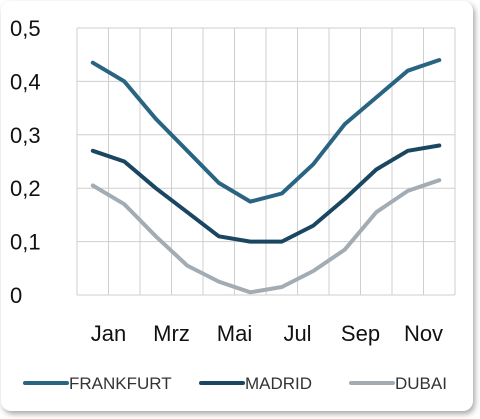 Image resolution: width=480 pixels, height=419 pixels. Describe the element at coordinates (25, 188) in the screenshot. I see `y-tick-label: 0,2` at that location.